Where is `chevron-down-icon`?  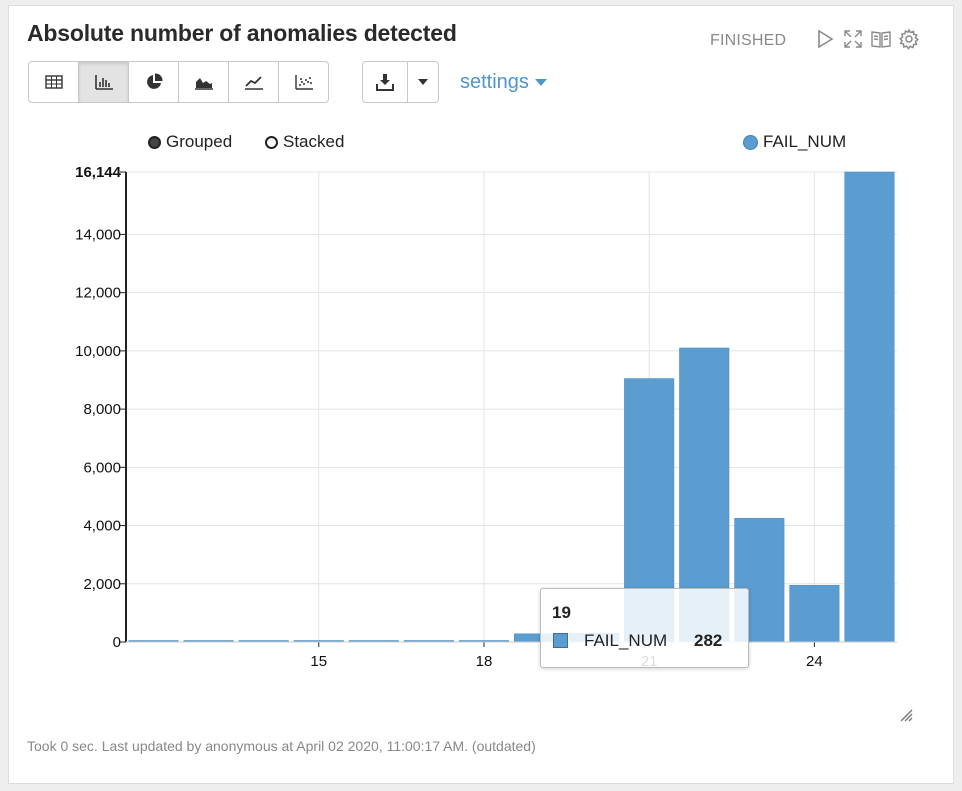 chevron-down-icon is located at coordinates (423, 82).